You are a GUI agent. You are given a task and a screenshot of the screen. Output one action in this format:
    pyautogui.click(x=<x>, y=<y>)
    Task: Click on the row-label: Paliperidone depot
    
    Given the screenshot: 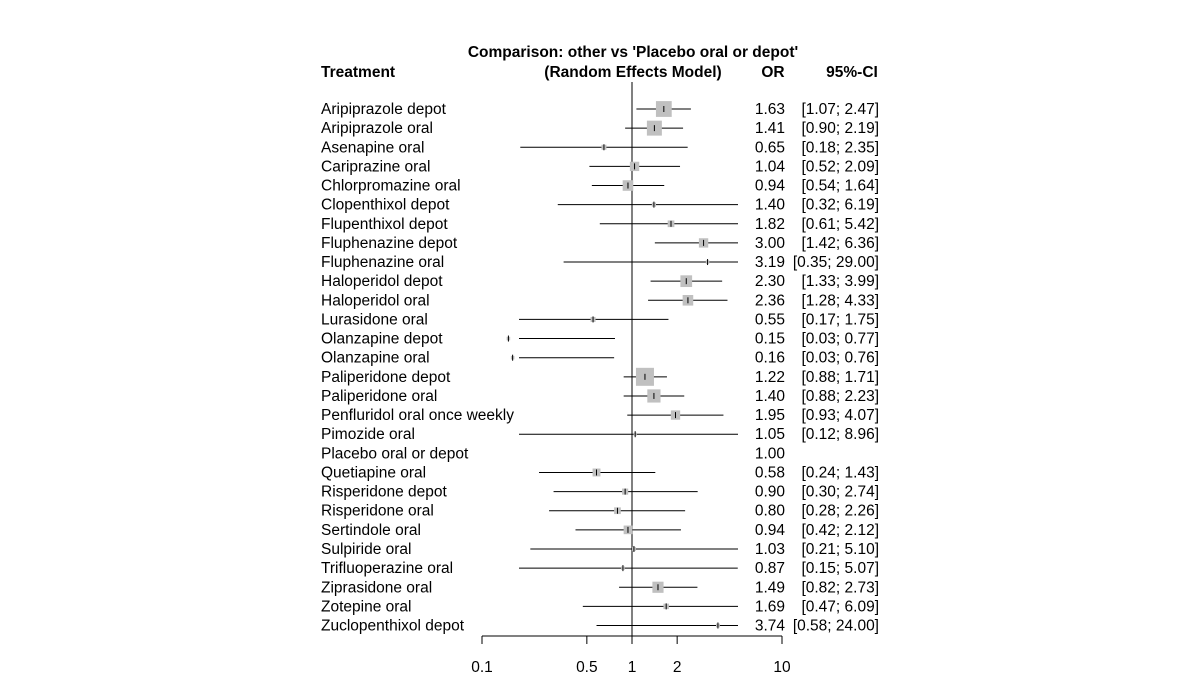 What is the action you would take?
    pyautogui.click(x=386, y=377)
    